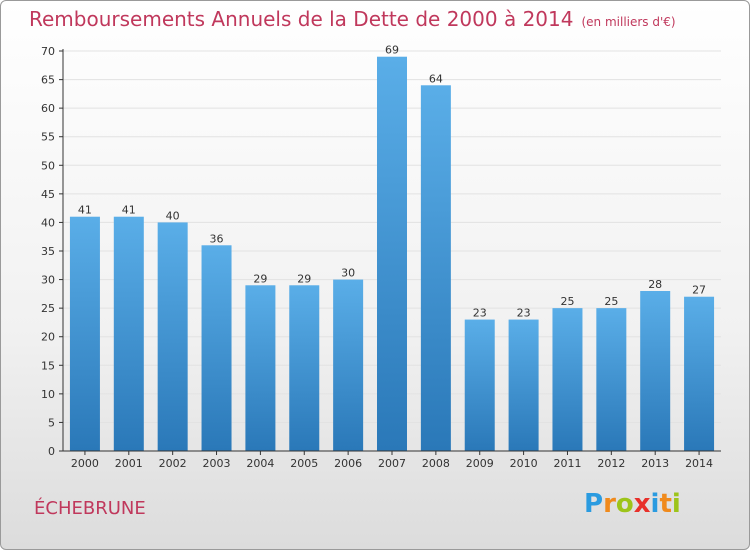 The width and height of the screenshot is (750, 550). What do you see at coordinates (348, 463) in the screenshot?
I see `x-tick-label: 2006` at bounding box center [348, 463].